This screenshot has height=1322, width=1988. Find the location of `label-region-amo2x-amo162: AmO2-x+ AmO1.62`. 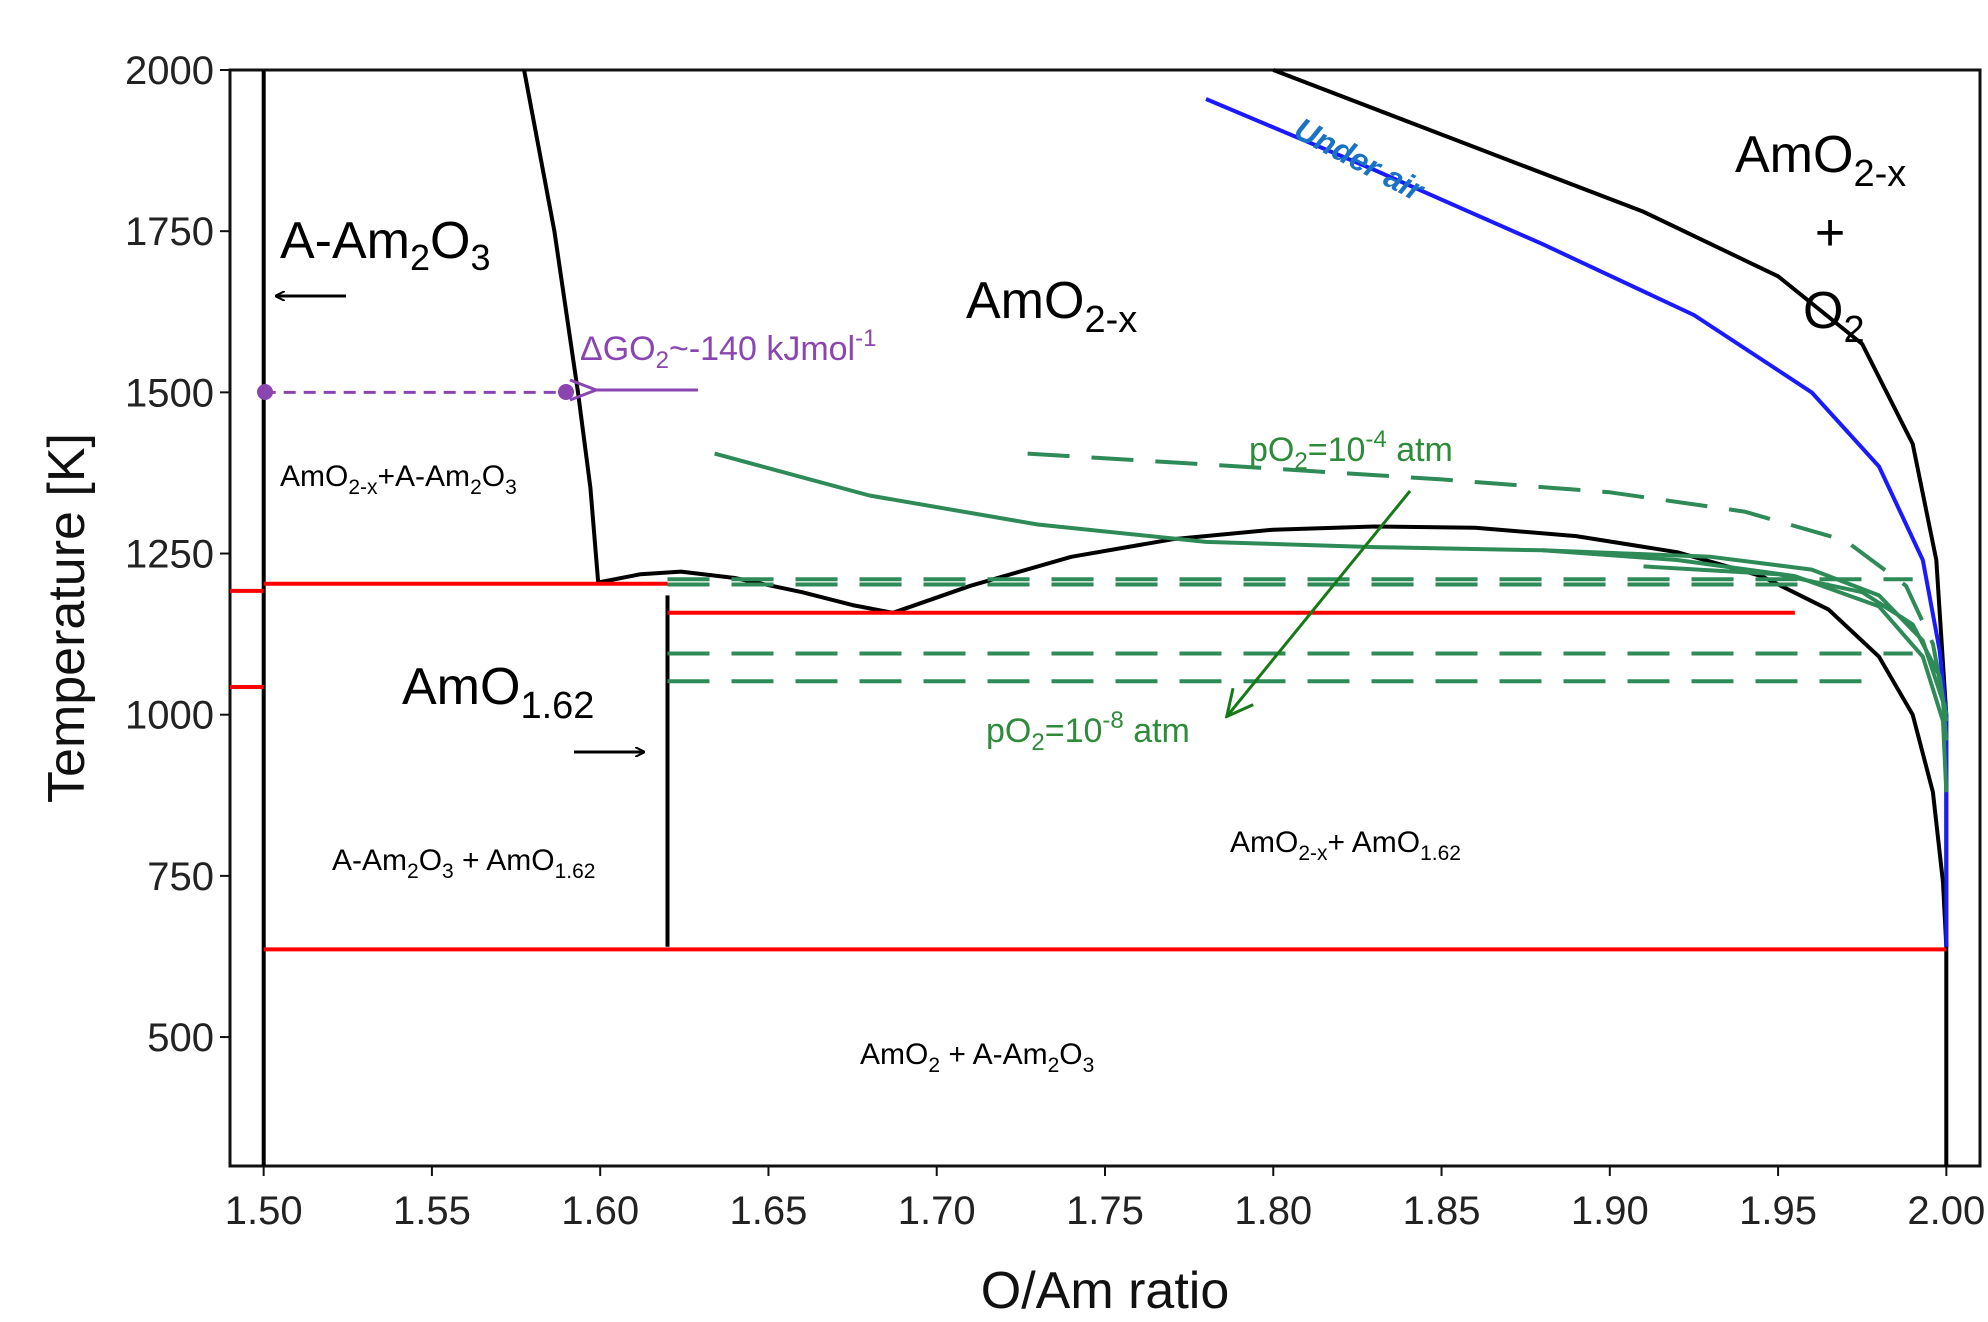

label-region-amo2x-amo162: AmO2-x+ AmO1.62 is located at coordinates (1345, 845).